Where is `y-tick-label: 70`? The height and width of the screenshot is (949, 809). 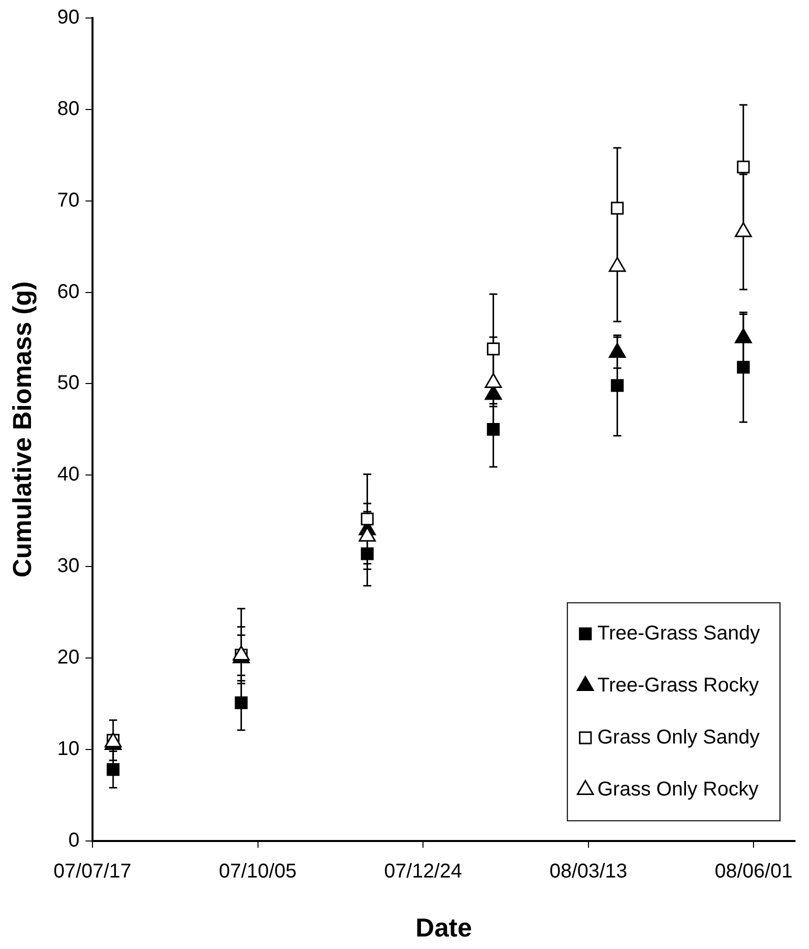 y-tick-label: 70 is located at coordinates (68, 200).